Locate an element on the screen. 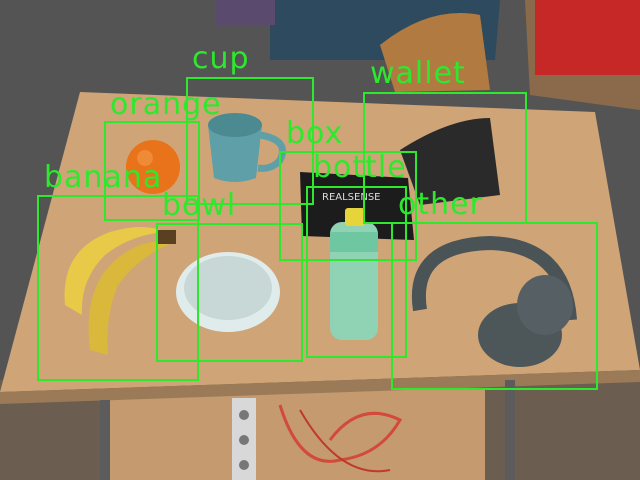 The width and height of the screenshot is (640, 480). red-object is located at coordinates (587, 37).